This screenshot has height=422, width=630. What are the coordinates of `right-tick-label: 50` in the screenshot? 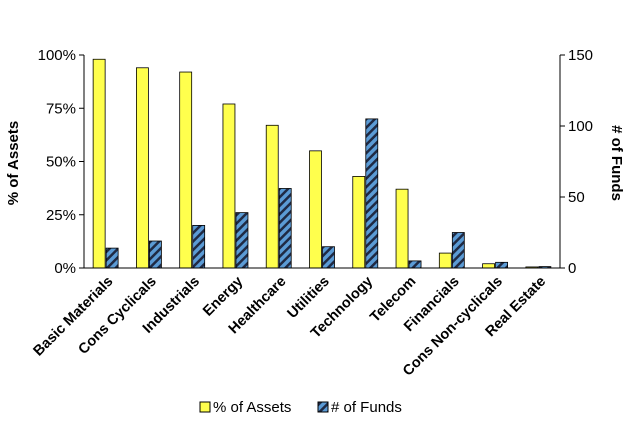 It's located at (576, 197).